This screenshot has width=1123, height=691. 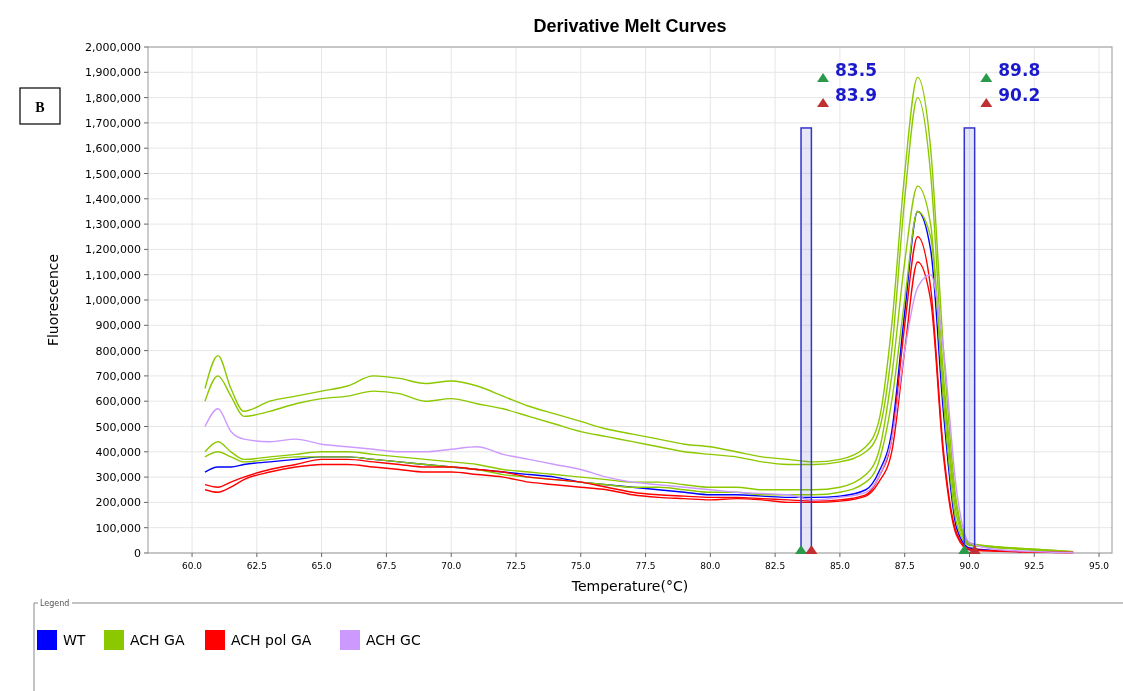 I want to click on y-tick-label: 300,000, so click(x=118, y=478).